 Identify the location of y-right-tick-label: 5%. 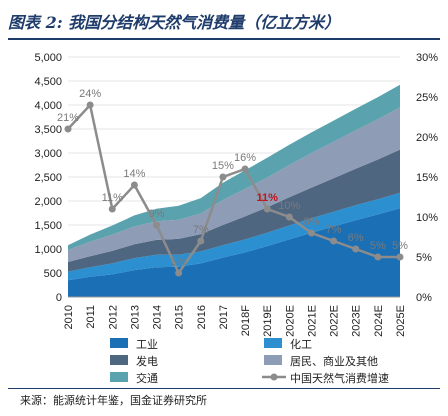
(424, 258).